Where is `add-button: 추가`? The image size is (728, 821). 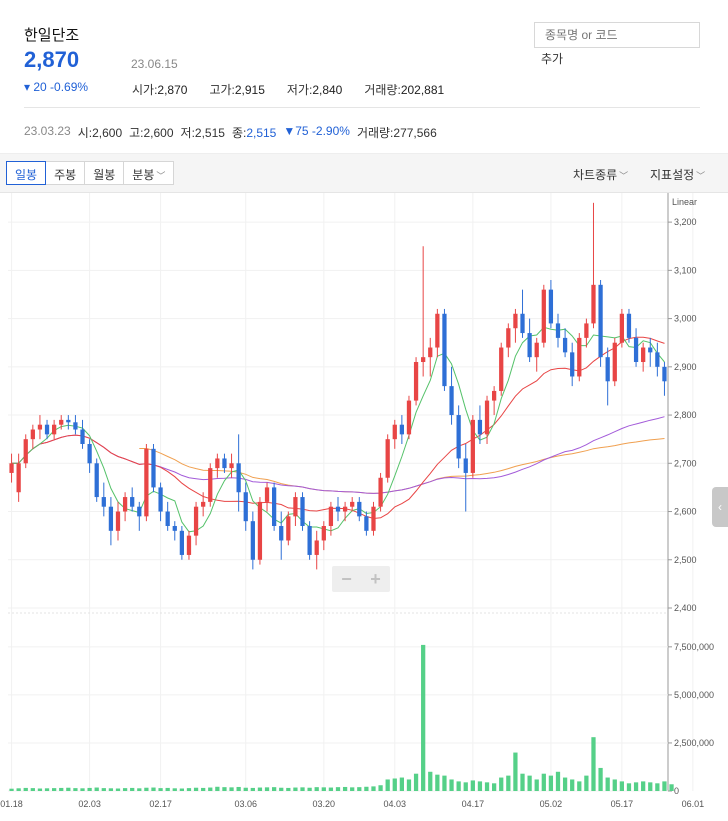
add-button: 추가 is located at coordinates (552, 59).